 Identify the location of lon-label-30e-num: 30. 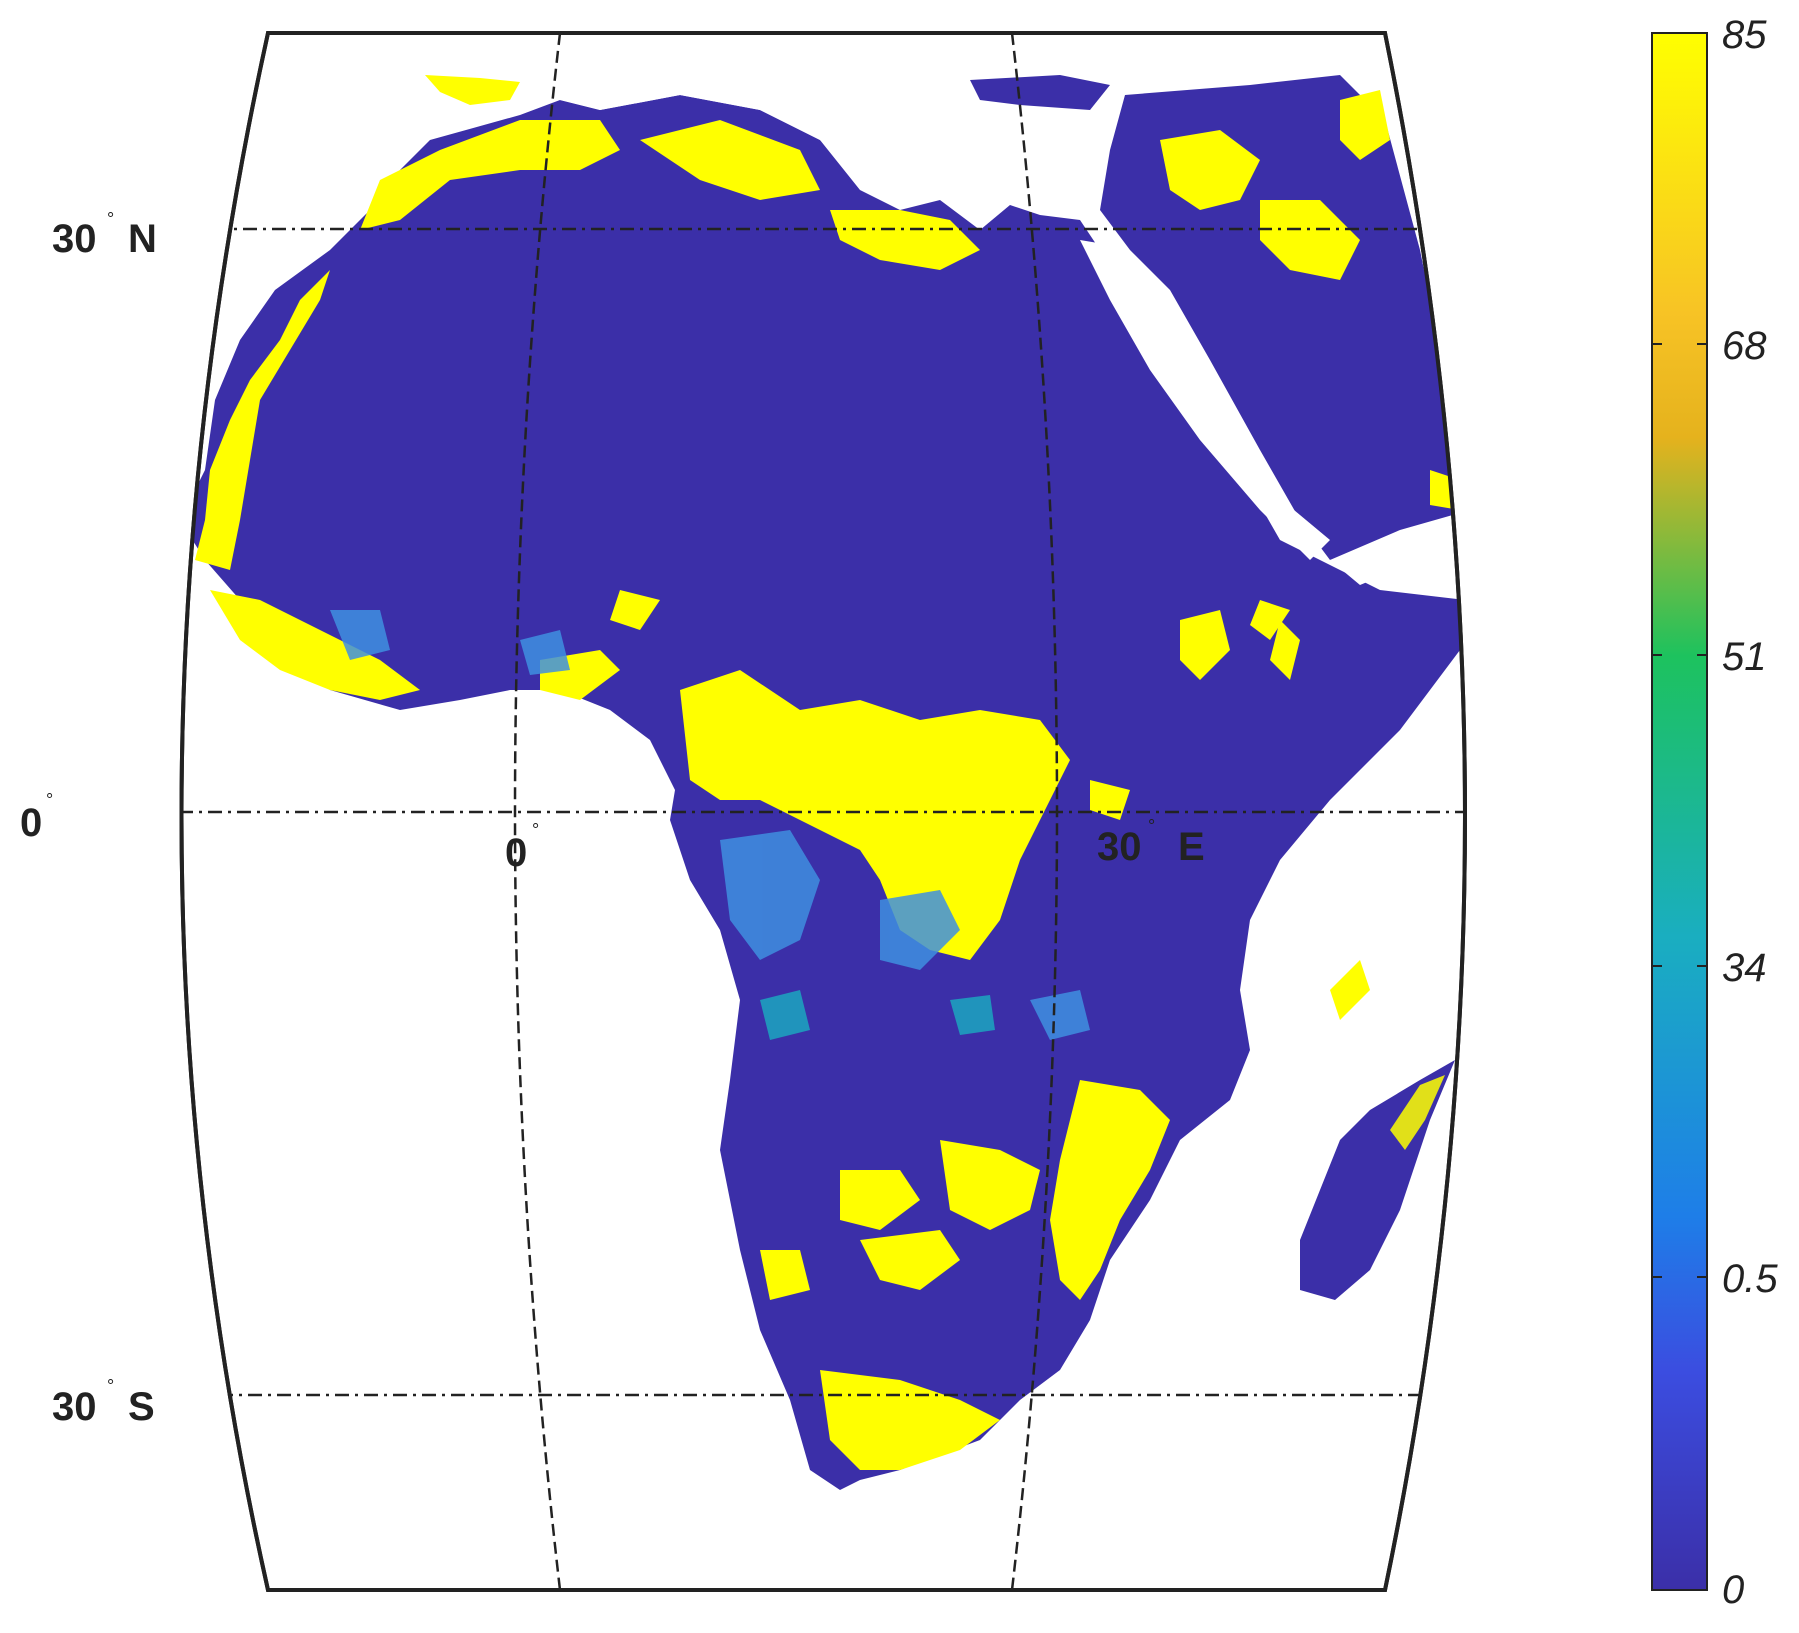
(1119, 847).